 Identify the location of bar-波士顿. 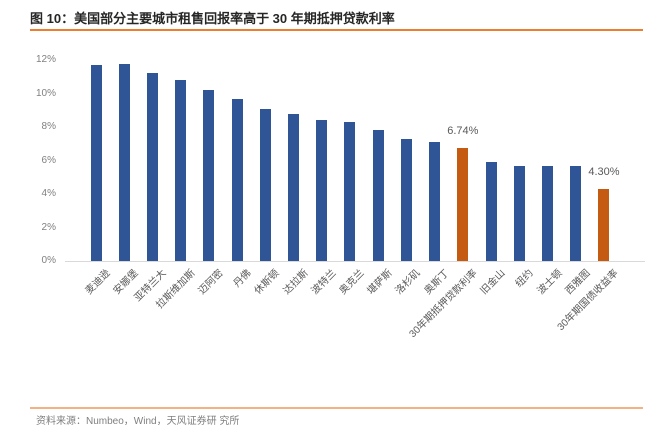
(548, 213).